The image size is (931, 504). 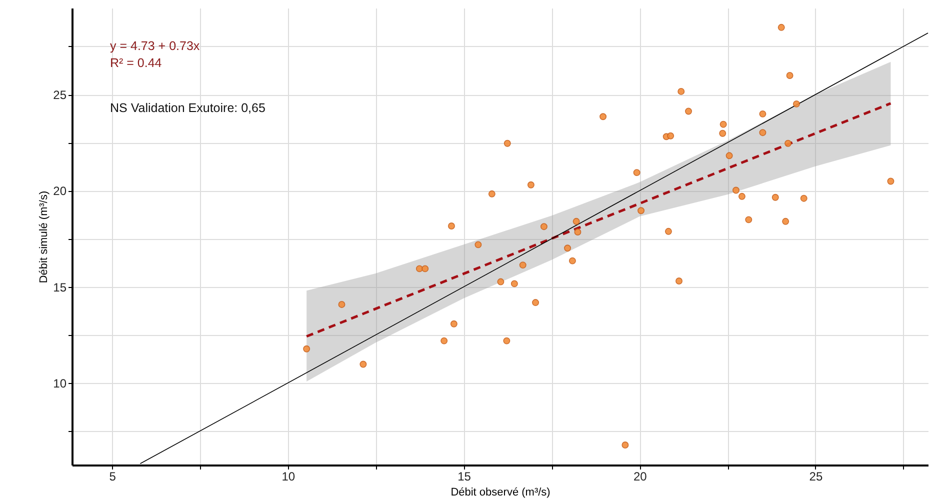 I want to click on y-tick-label: 10, so click(x=60, y=383).